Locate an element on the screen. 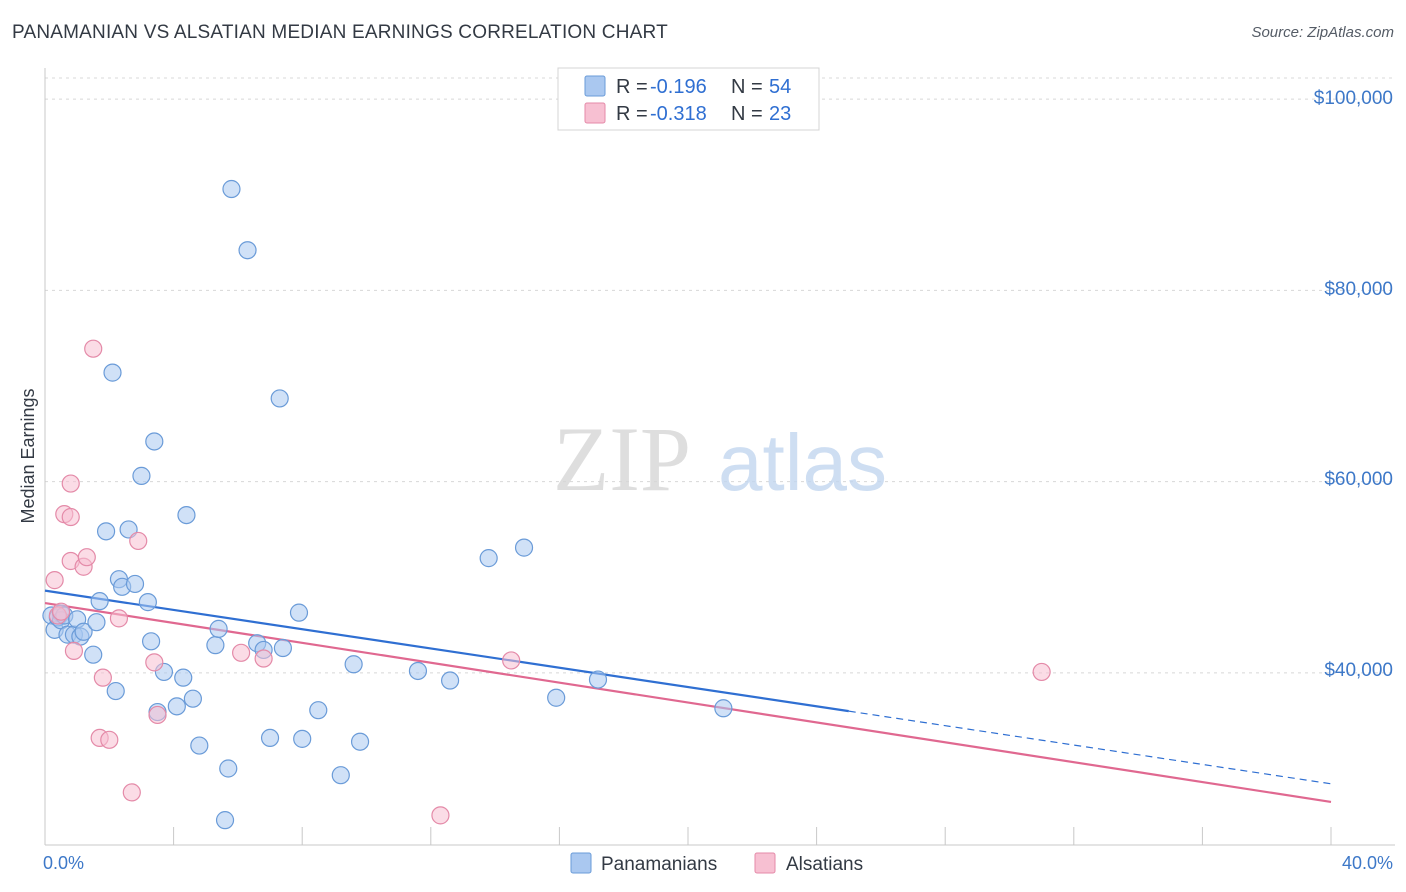 The image size is (1406, 892). x-ticks is located at coordinates (688, 836).